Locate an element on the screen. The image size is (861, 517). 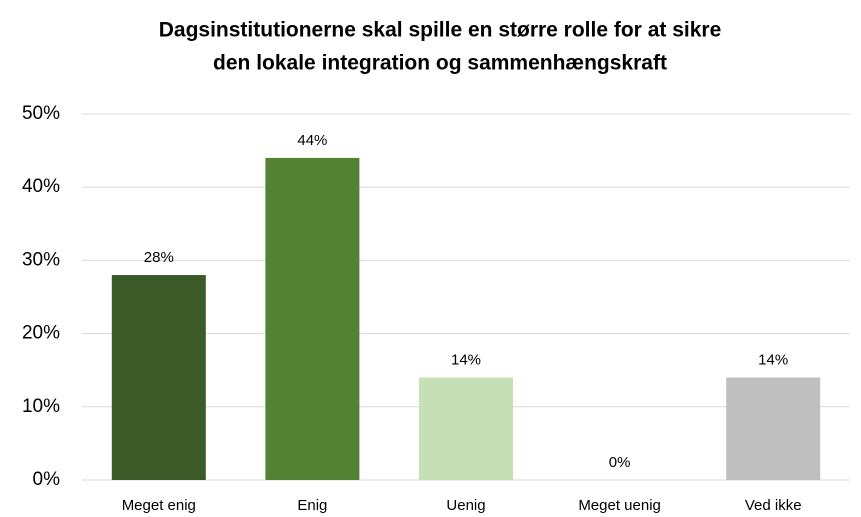
x-tick-label: Meget uenig is located at coordinates (619, 505).